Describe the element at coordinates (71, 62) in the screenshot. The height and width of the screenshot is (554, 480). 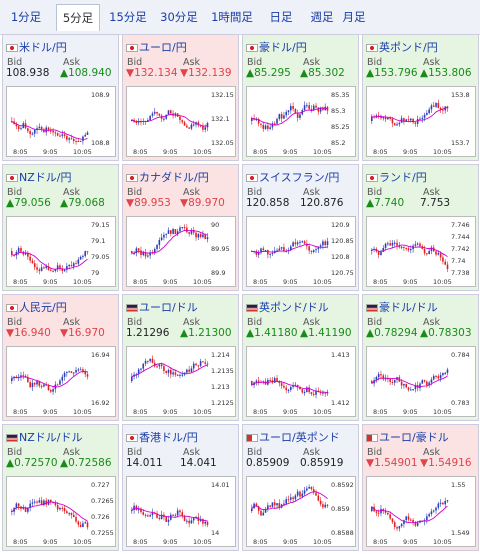
I see `ask-label: Ask` at that location.